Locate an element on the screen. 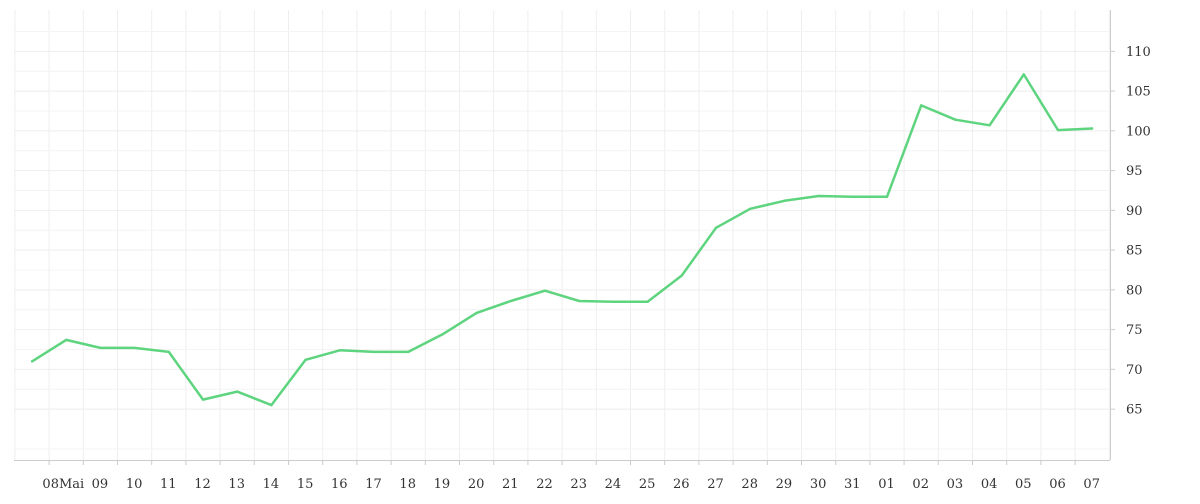  x-tick-label: 05 is located at coordinates (1023, 484).